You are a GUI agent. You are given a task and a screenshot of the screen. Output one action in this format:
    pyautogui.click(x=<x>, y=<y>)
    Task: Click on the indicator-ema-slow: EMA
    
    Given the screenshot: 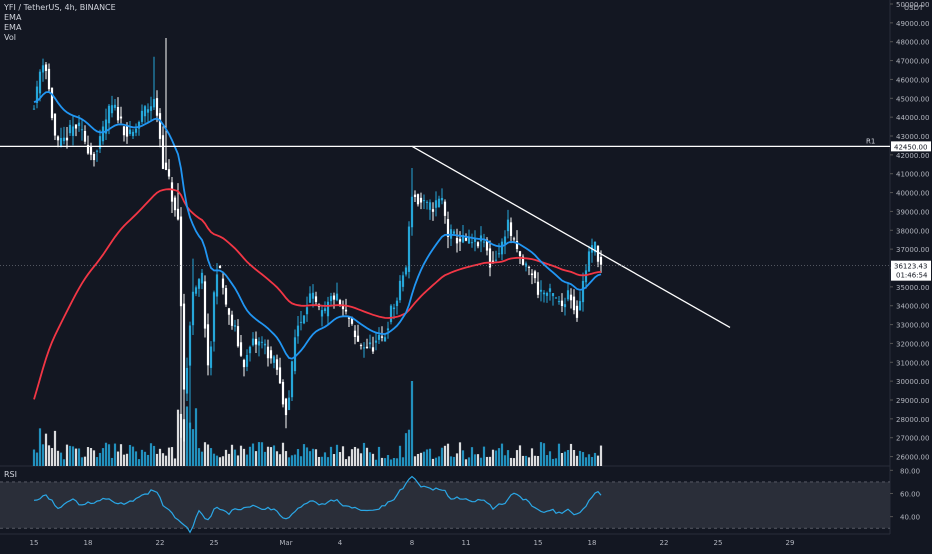 What is the action you would take?
    pyautogui.click(x=13, y=27)
    